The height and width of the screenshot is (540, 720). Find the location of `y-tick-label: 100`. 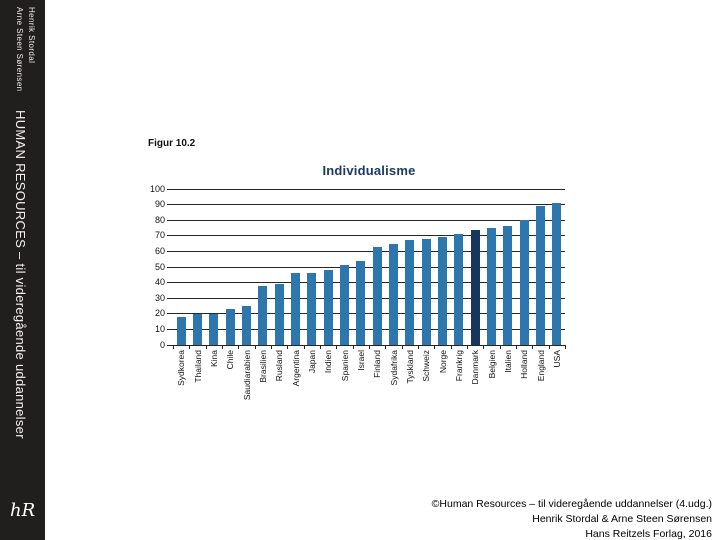

y-tick-label: 100 is located at coordinates (157, 188).